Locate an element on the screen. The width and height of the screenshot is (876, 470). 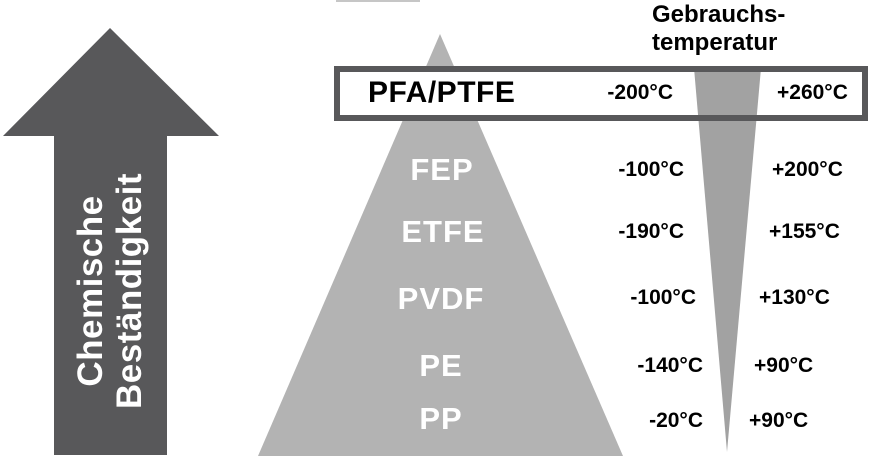
highlight-box-fill is located at coordinates (601, 93).